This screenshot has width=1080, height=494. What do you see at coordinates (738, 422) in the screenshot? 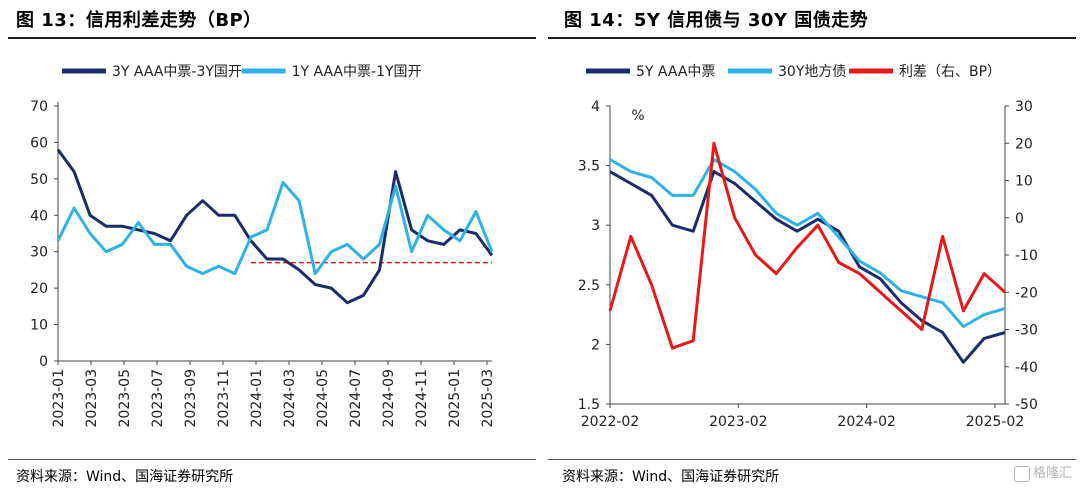
I see `x-tick-label: 2023-02` at bounding box center [738, 422].